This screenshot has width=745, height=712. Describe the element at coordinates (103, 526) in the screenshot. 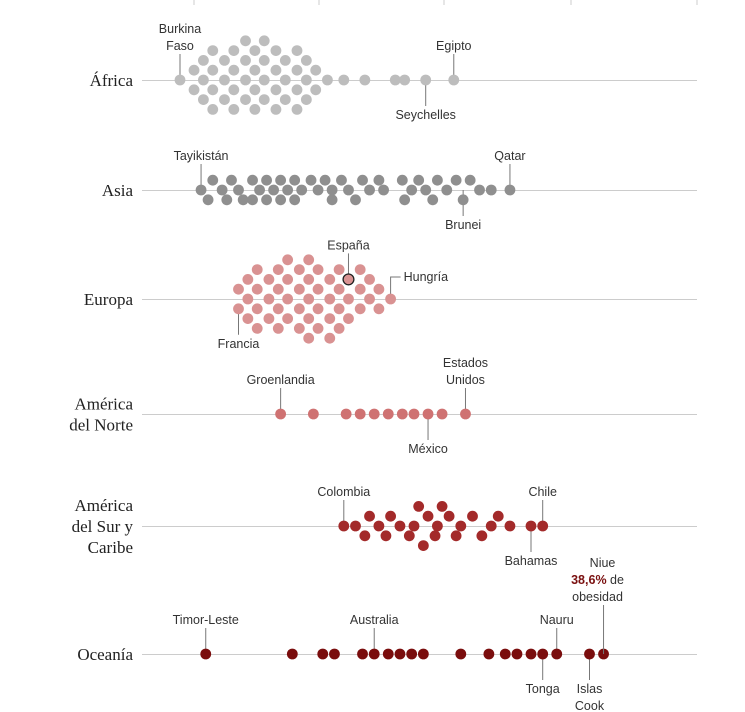

I see `region-label: América del Sur y Caribe` at that location.